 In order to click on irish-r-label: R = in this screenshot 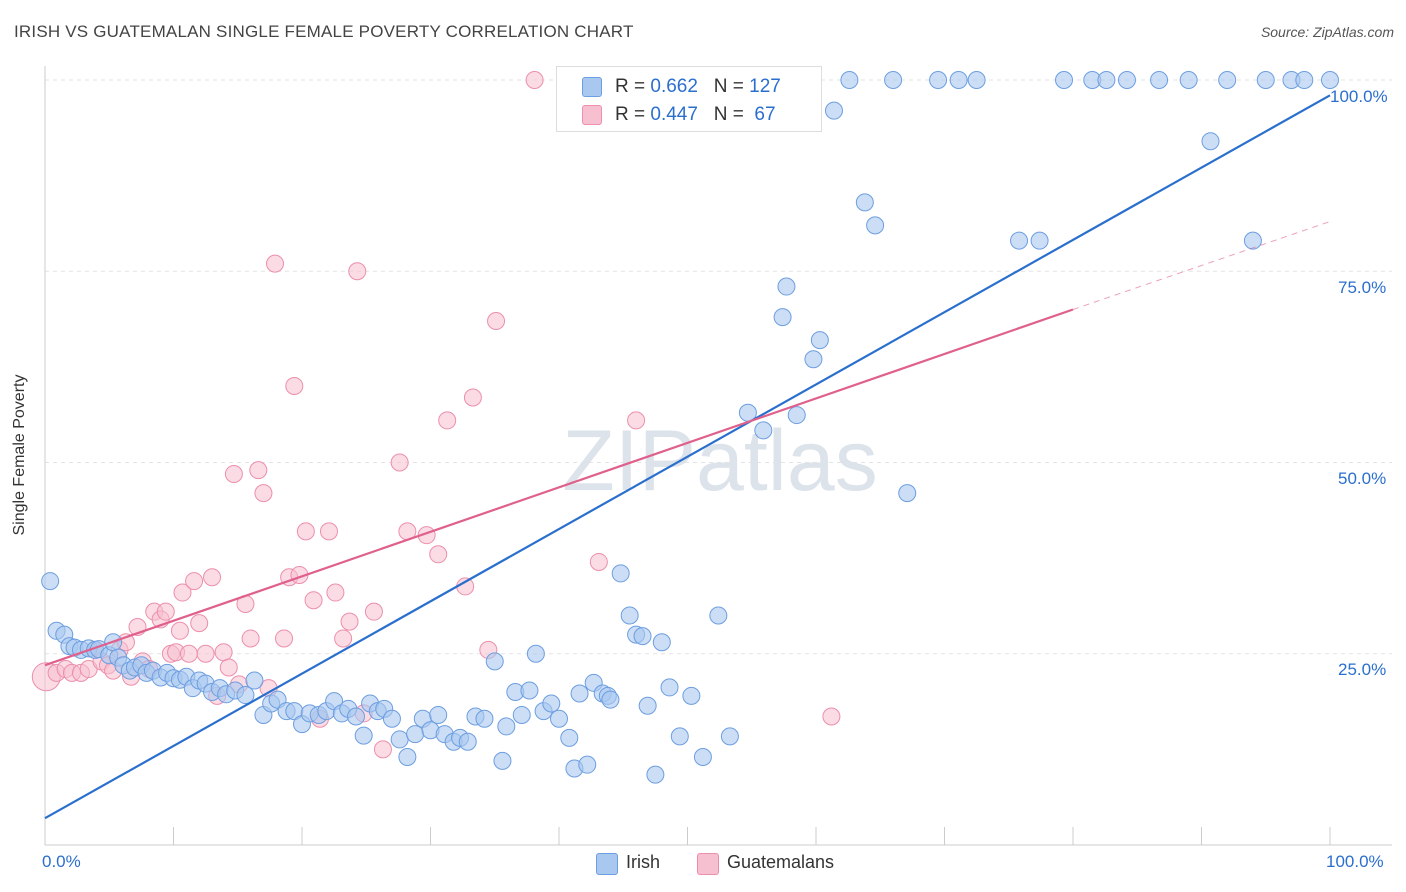, I will do `click(633, 86)`.